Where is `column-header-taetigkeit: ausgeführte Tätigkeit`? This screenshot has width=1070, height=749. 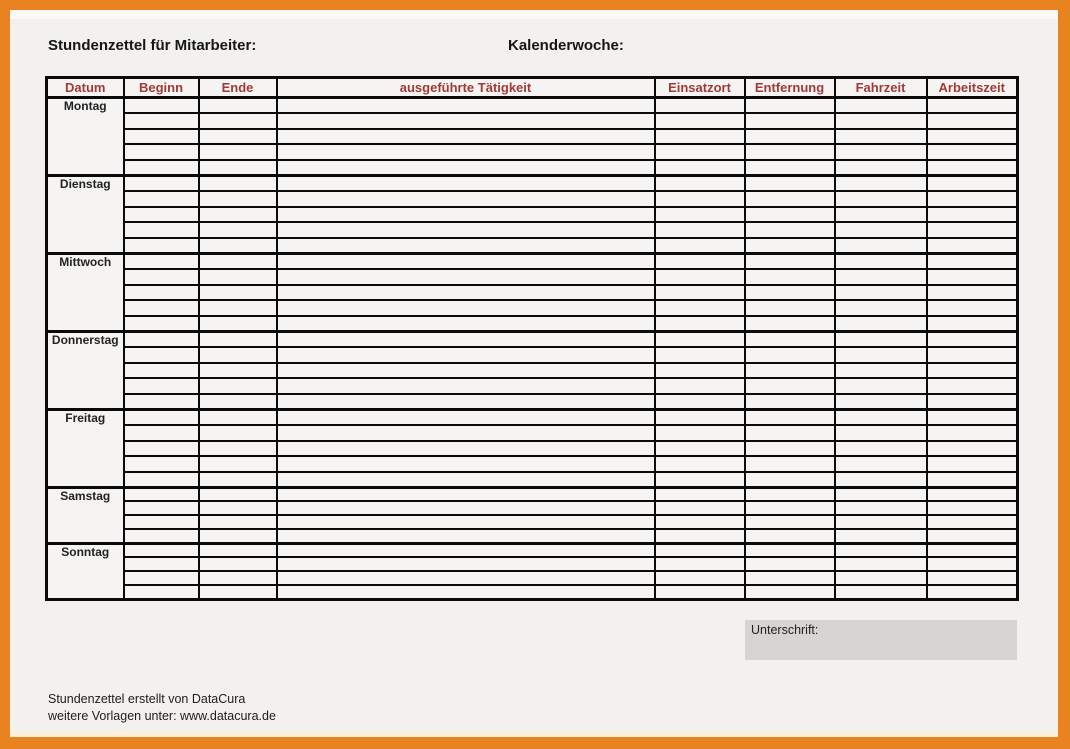 column-header-taetigkeit: ausgeführte Tätigkeit is located at coordinates (465, 87).